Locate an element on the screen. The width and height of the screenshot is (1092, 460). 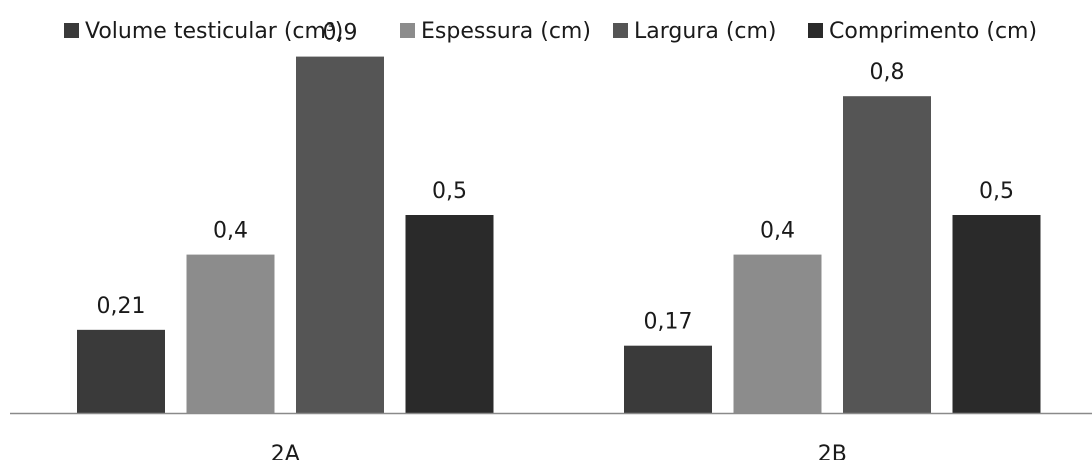
bar-2b-largura-cm is located at coordinates (887, 254).